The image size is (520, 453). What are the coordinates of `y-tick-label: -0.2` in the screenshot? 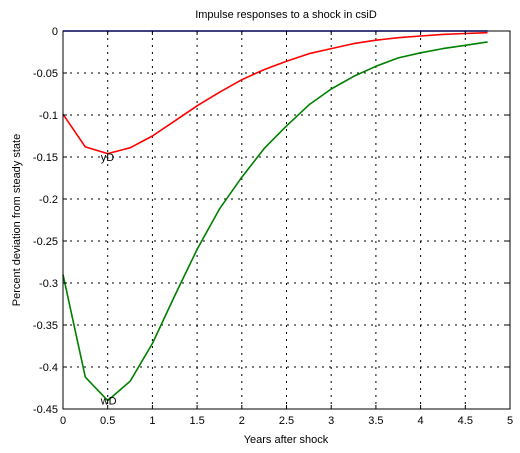 It's located at (48, 200).